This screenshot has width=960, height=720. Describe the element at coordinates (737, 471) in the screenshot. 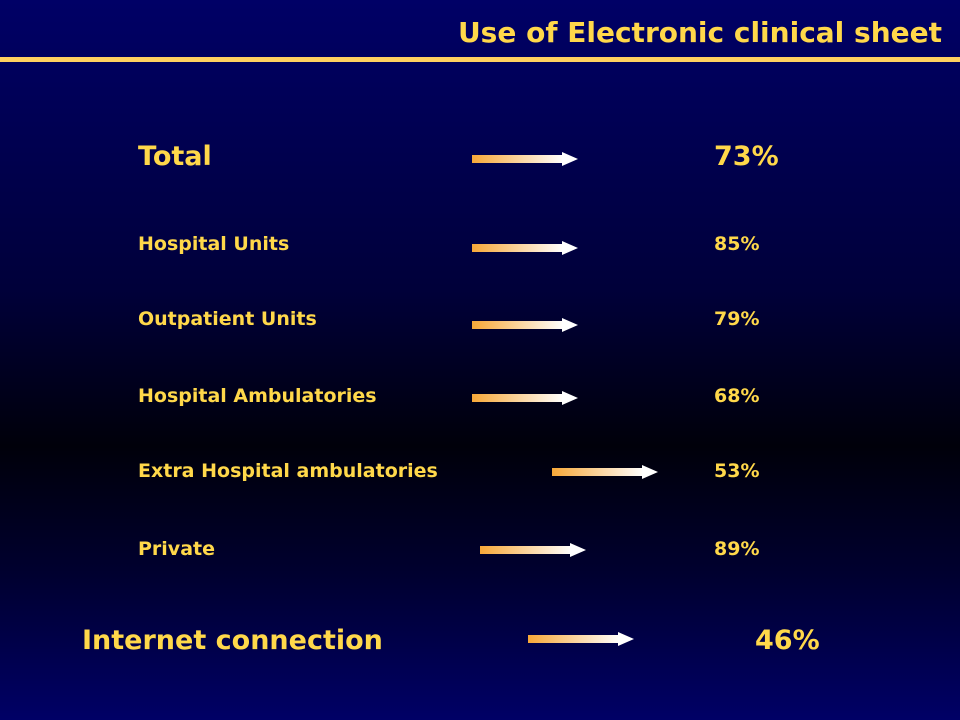

I see `row-value: 53%` at that location.